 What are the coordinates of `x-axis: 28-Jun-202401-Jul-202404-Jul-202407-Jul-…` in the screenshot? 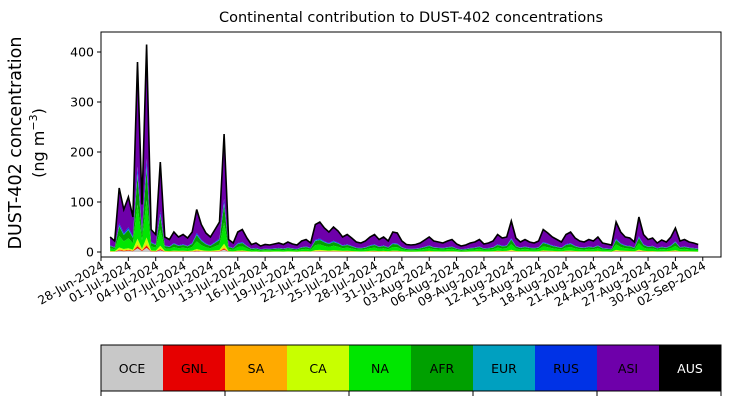 It's located at (372, 283).